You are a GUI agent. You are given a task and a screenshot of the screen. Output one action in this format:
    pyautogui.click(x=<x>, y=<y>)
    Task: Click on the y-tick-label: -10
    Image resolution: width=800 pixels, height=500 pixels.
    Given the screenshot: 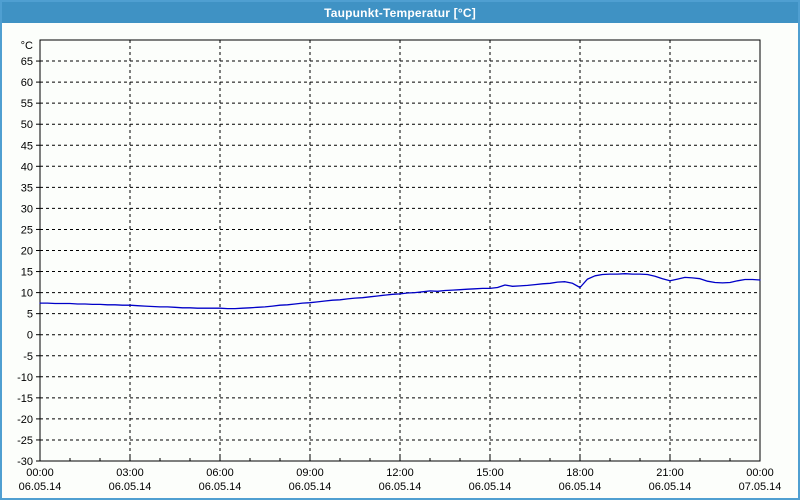 What is the action you would take?
    pyautogui.click(x=25, y=378)
    